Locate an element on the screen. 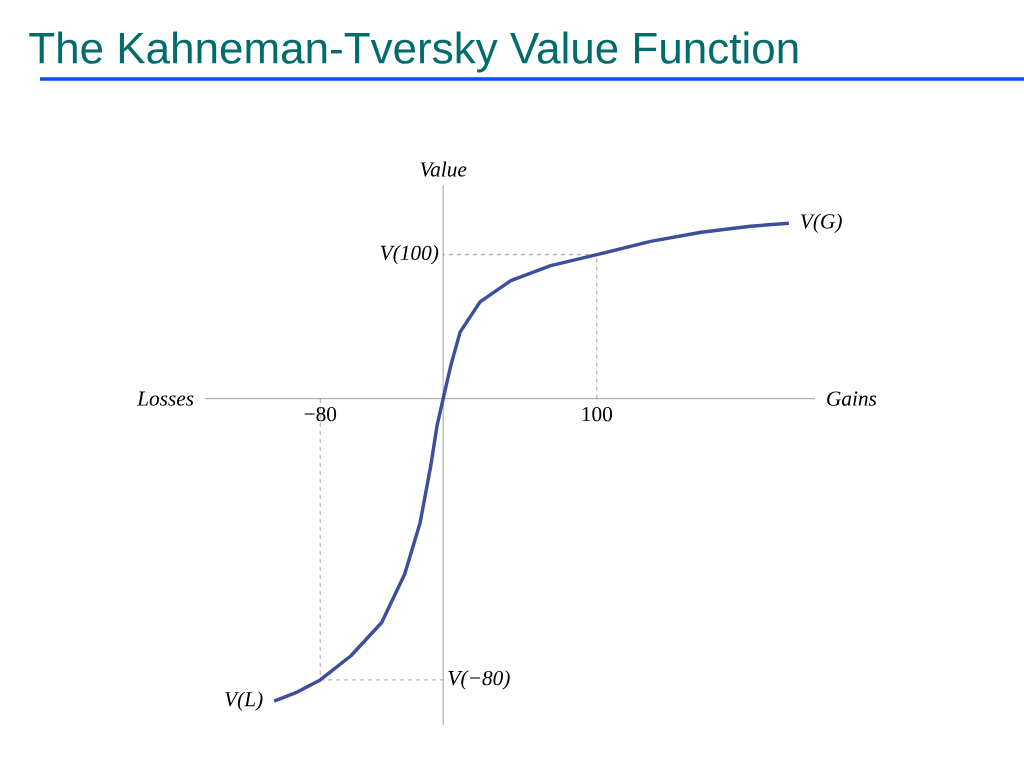 Image resolution: width=1024 pixels, height=768 pixels. x-axis-title: Gains is located at coordinates (852, 398).